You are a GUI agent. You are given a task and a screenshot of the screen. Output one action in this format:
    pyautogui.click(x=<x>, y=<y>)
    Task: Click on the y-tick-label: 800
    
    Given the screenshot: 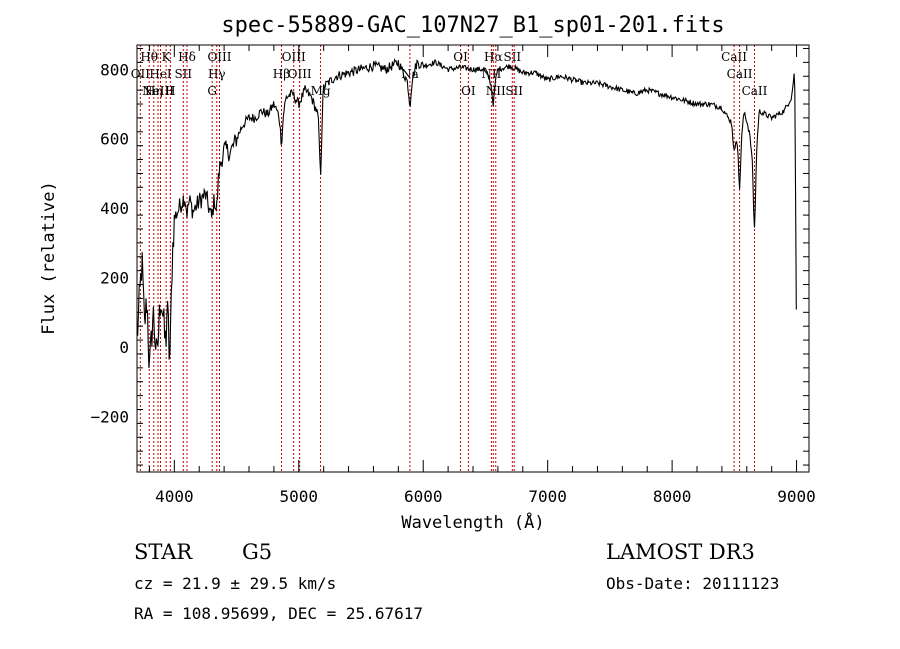 What is the action you would take?
    pyautogui.click(x=114, y=69)
    